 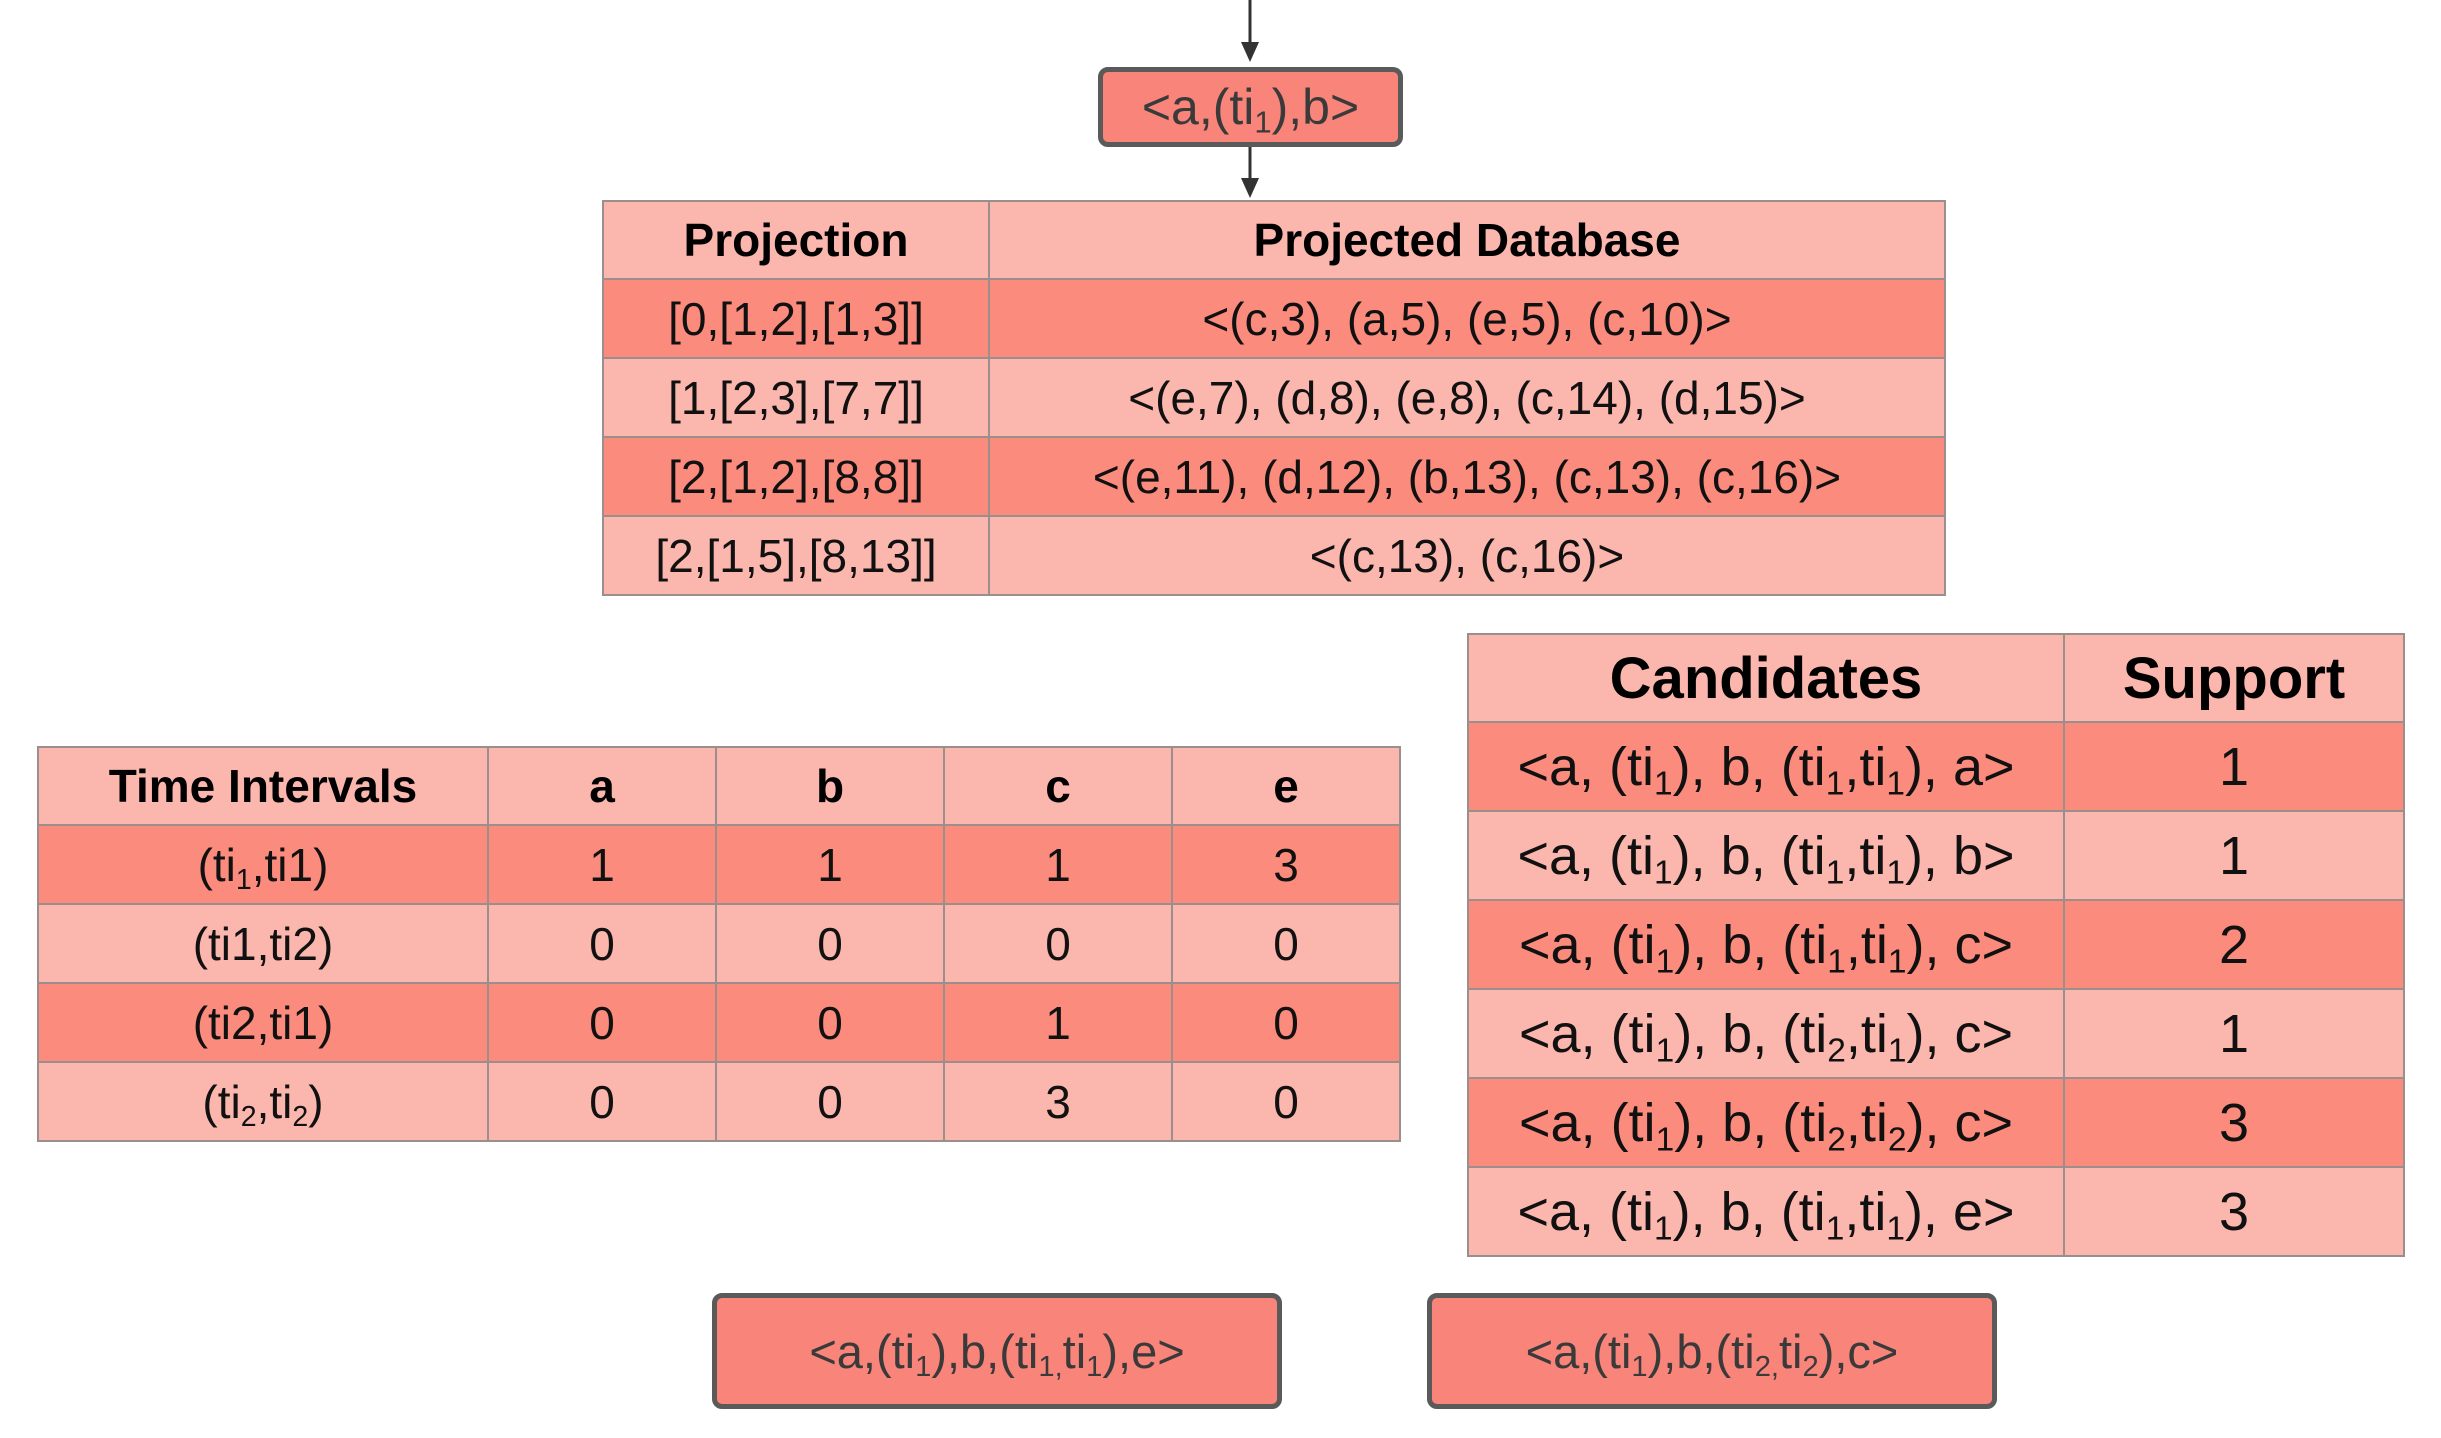 I want to click on table-row: [2,[1,5],[8,13]] <(c,13), (c,16)>, so click(x=1274, y=555).